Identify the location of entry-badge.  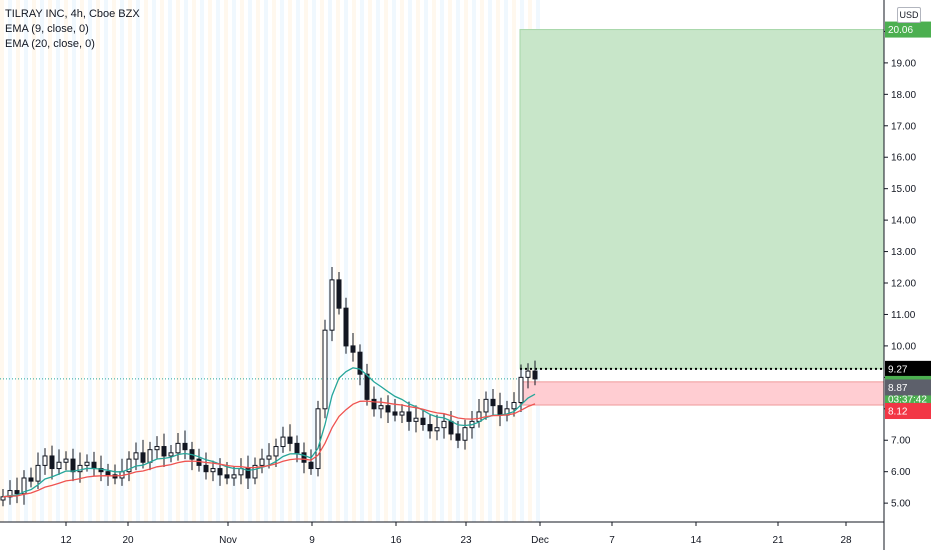
(908, 368).